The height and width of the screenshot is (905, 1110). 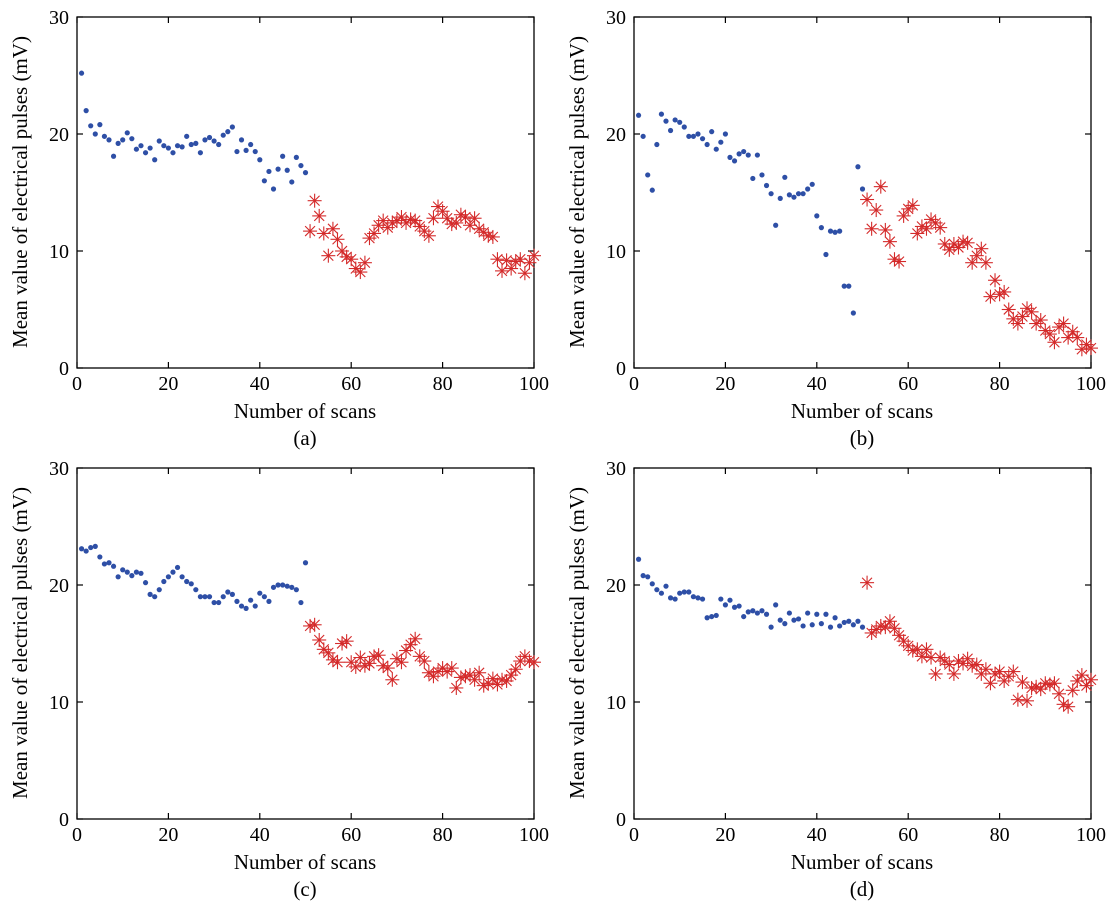 I want to click on panel-d-xtick-label: 60, so click(x=908, y=835).